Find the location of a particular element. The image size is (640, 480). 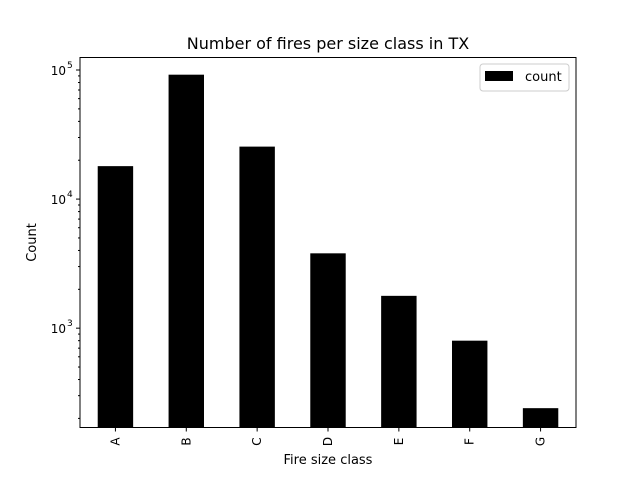

legend-swatch is located at coordinates (499, 76).